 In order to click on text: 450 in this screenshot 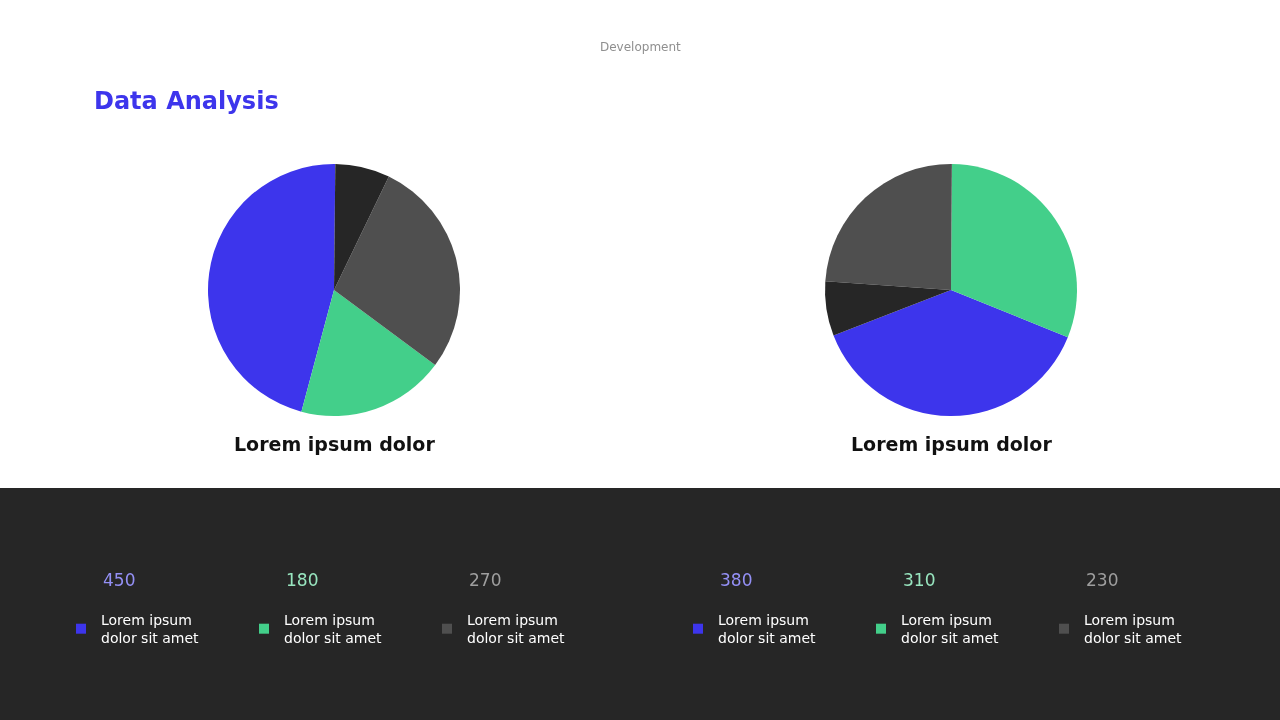, I will do `click(119, 580)`.